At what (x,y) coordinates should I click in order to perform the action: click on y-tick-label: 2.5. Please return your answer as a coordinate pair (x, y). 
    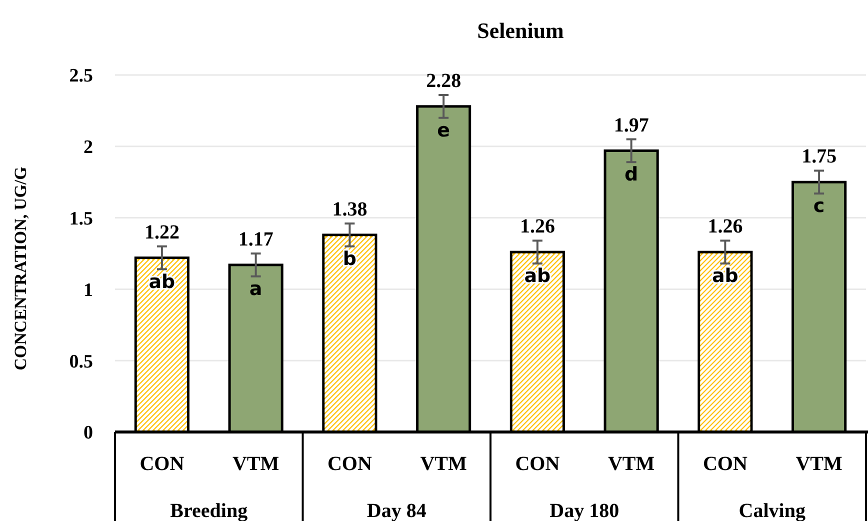
    Looking at the image, I should click on (81, 76).